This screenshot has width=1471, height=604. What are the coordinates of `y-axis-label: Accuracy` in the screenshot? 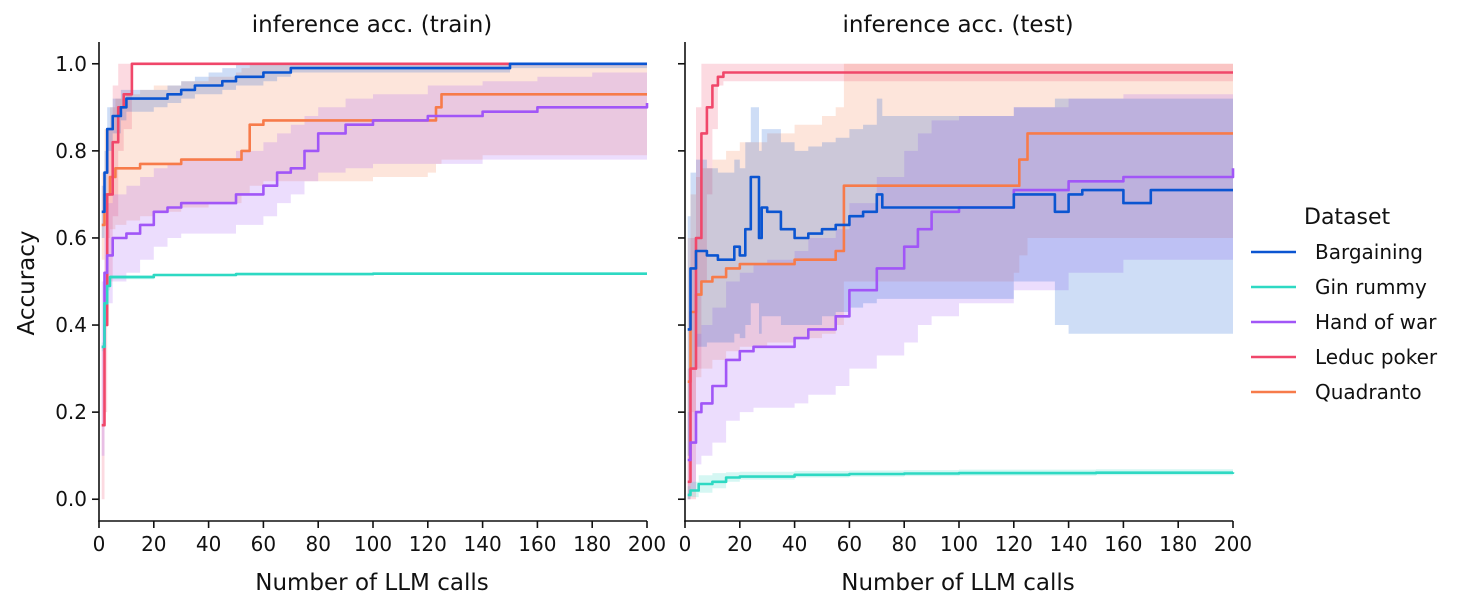 It's located at (27, 282).